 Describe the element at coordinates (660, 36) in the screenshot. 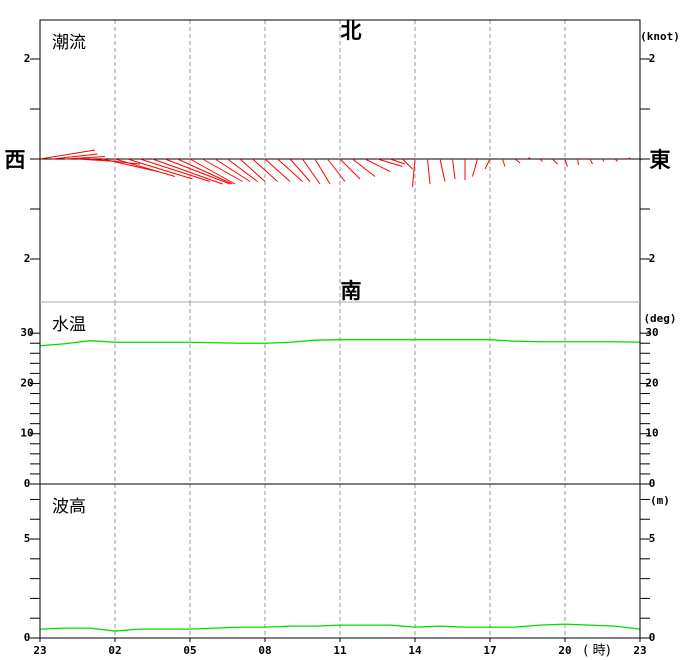

I see `unit-label: (knot)` at that location.